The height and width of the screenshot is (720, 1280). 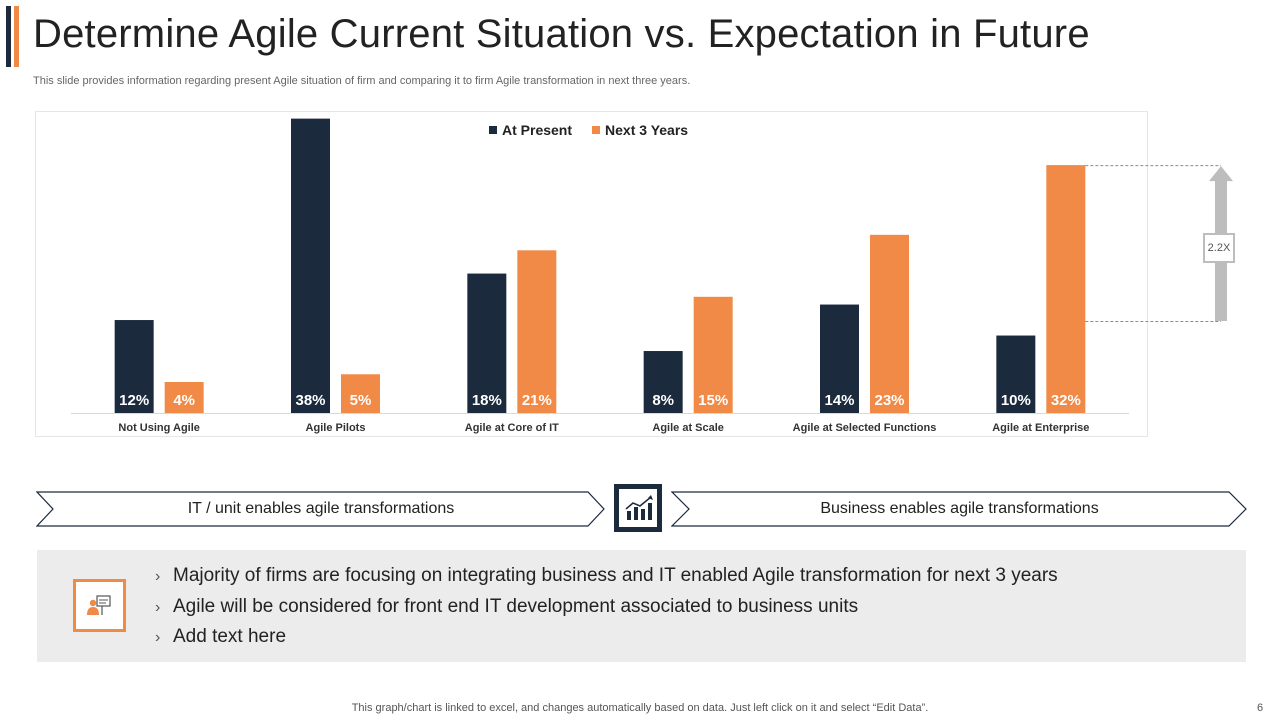 What do you see at coordinates (713, 400) in the screenshot?
I see `data-label: 15%` at bounding box center [713, 400].